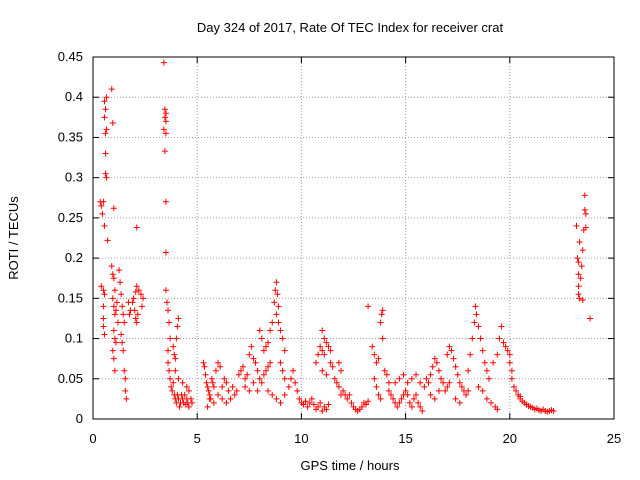 The height and width of the screenshot is (480, 640). What do you see at coordinates (13, 238) in the screenshot?
I see `y-axis-label: ROTI / TECUs` at bounding box center [13, 238].